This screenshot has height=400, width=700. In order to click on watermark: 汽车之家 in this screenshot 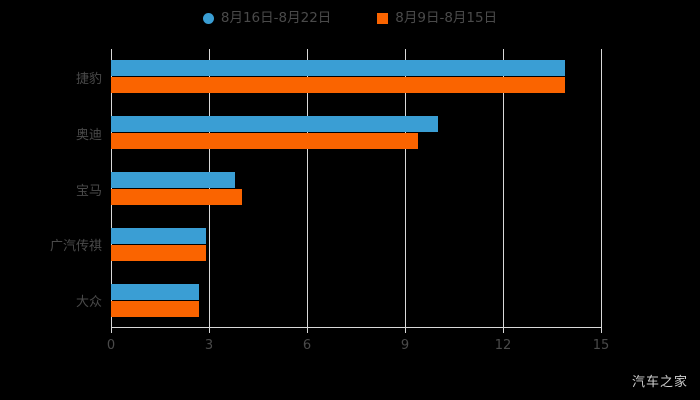, I will do `click(659, 382)`.